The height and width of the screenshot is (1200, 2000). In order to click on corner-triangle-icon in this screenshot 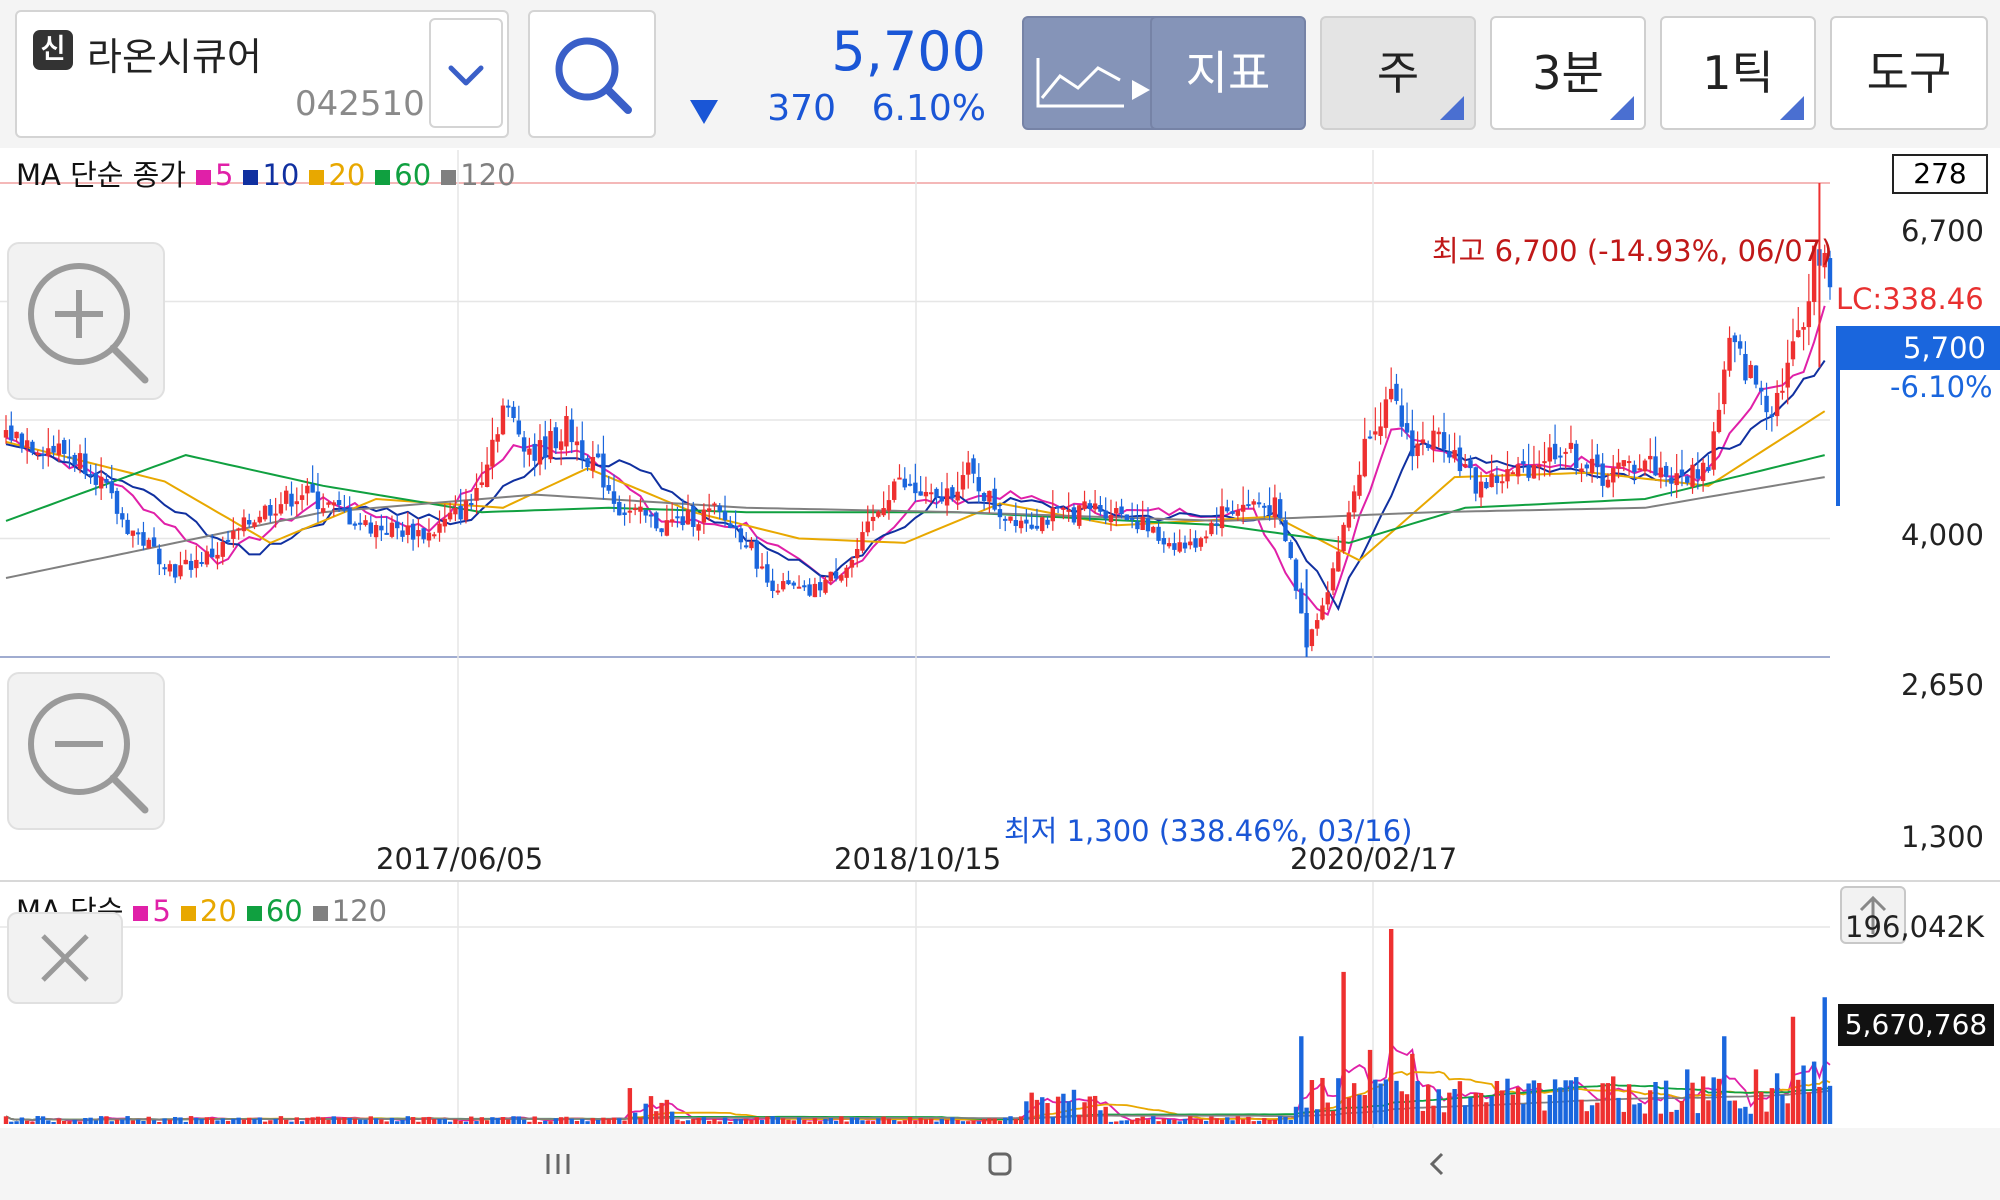, I will do `click(1622, 108)`.